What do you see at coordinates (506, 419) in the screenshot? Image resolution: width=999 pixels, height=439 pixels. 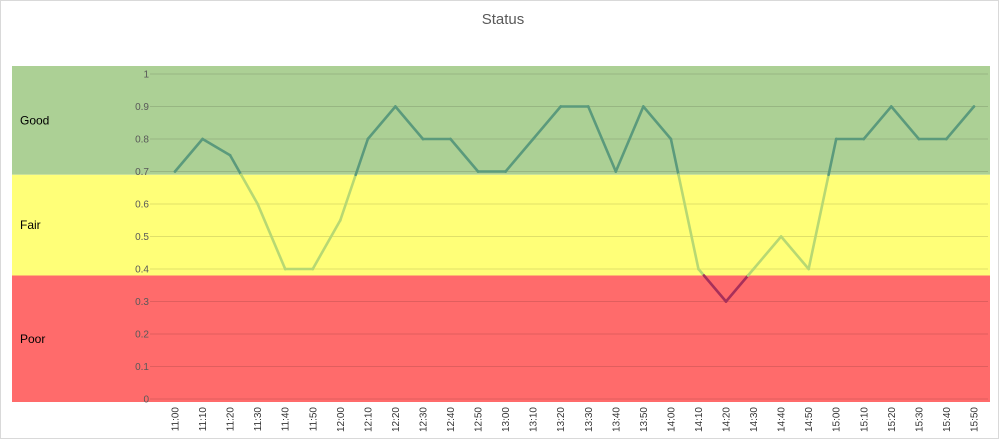 I see `x-tick-label: 13:00` at bounding box center [506, 419].